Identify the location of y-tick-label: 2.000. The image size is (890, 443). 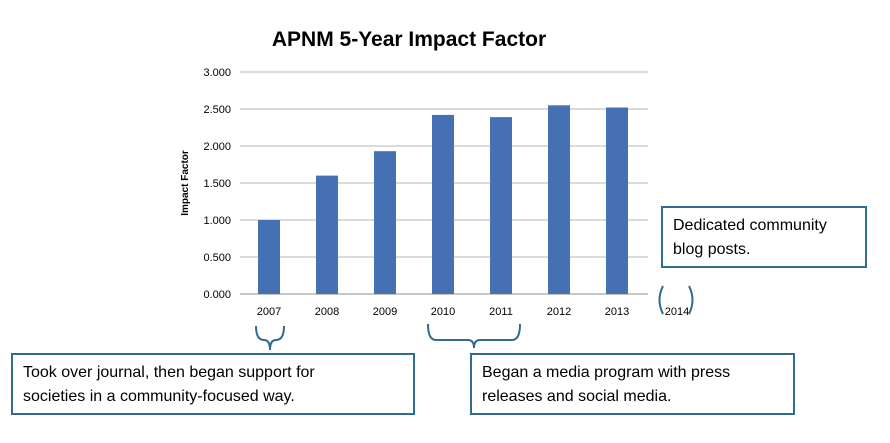
(217, 147).